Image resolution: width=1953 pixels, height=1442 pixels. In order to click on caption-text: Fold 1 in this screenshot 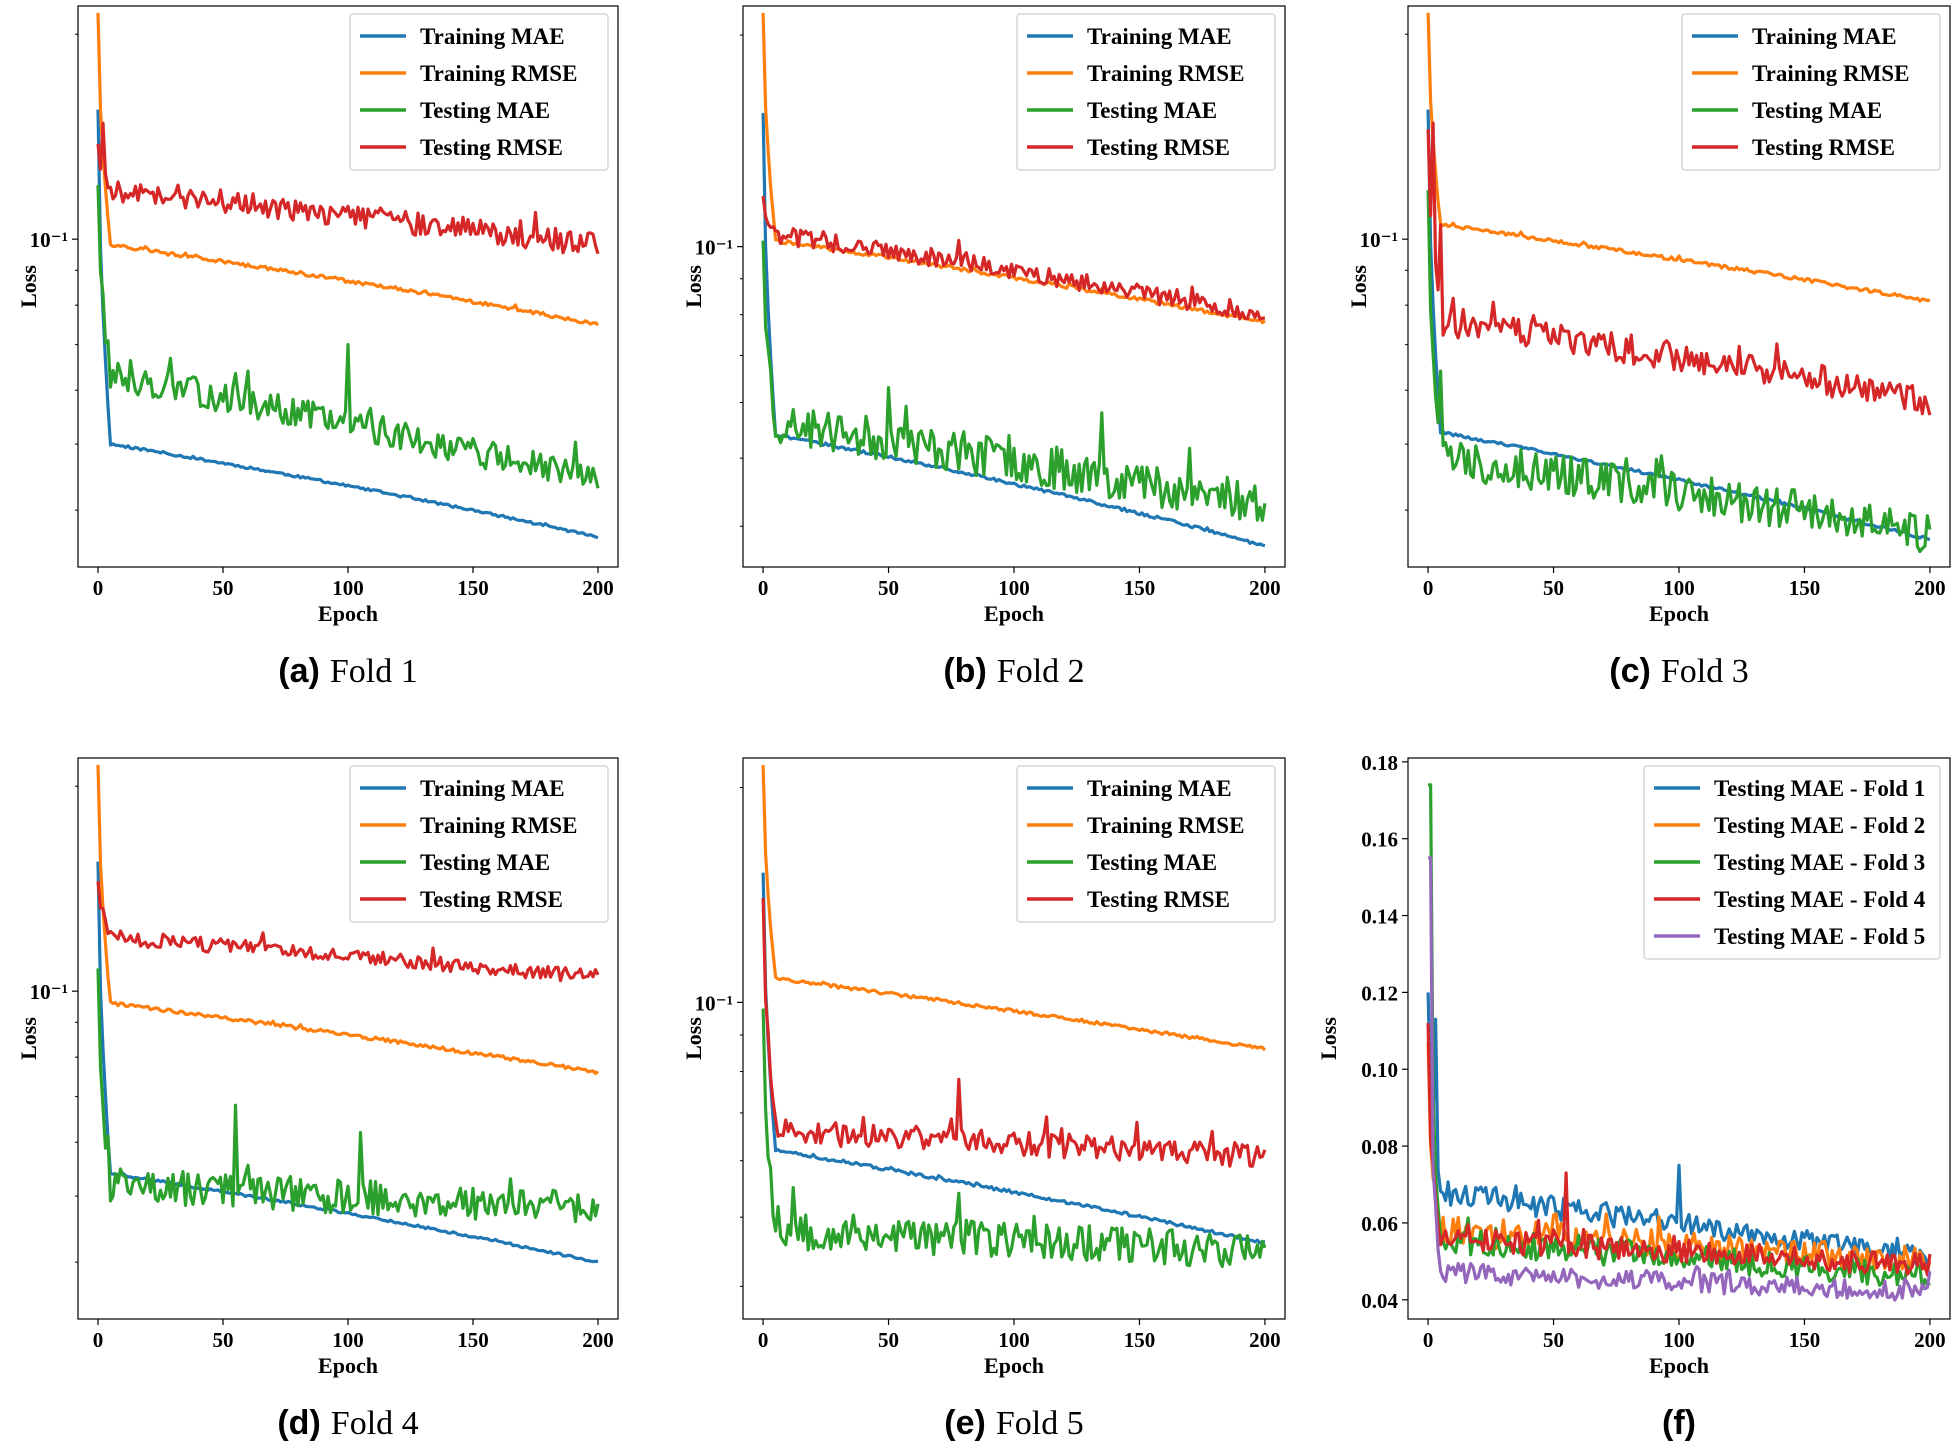, I will do `click(374, 671)`.